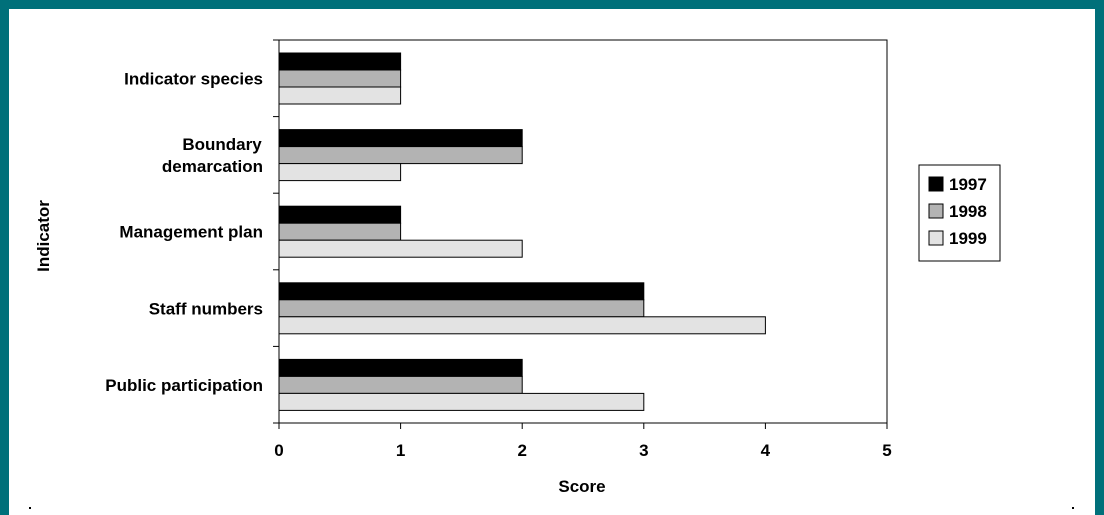 The image size is (1104, 515). I want to click on frame-right-border, so click(1099, 257).